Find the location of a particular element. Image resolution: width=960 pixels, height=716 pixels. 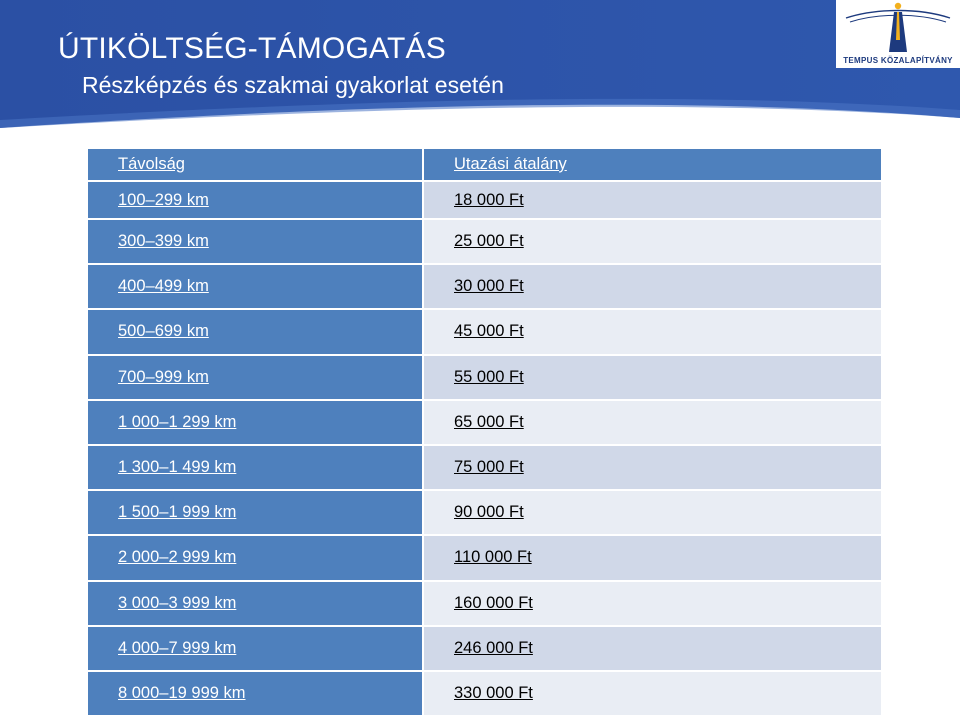

distance-cell: 1 500–1 999 km is located at coordinates (256, 512).